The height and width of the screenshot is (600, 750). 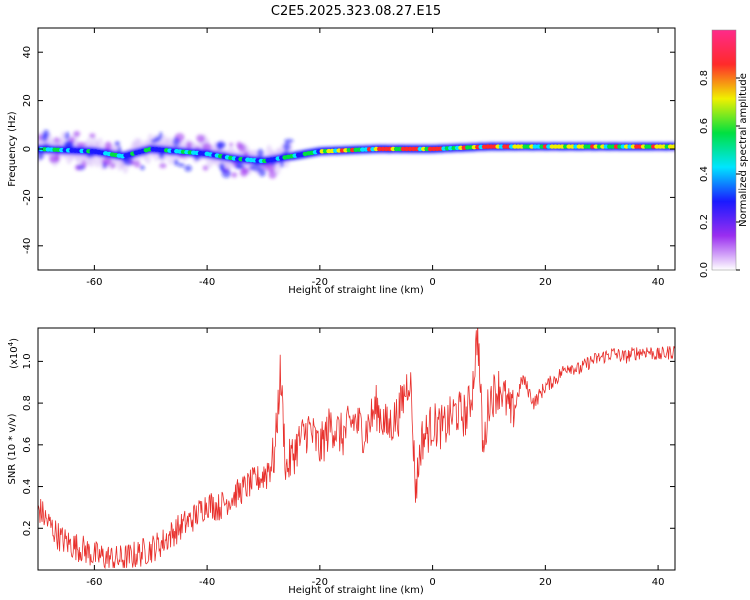 What do you see at coordinates (27, 149) in the screenshot?
I see `spectrogram-y-tick-label: 0` at bounding box center [27, 149].